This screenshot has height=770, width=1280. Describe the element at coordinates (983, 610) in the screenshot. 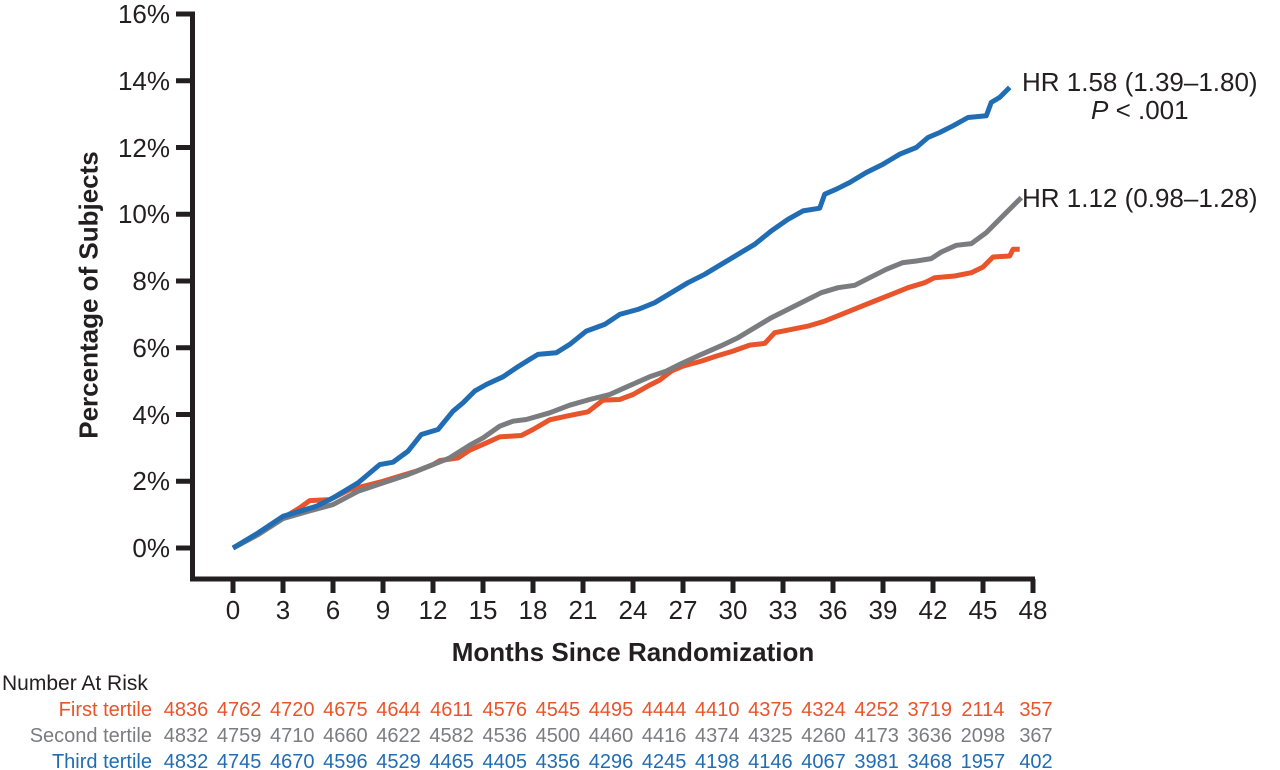

I see `x-tick-label: 45` at that location.